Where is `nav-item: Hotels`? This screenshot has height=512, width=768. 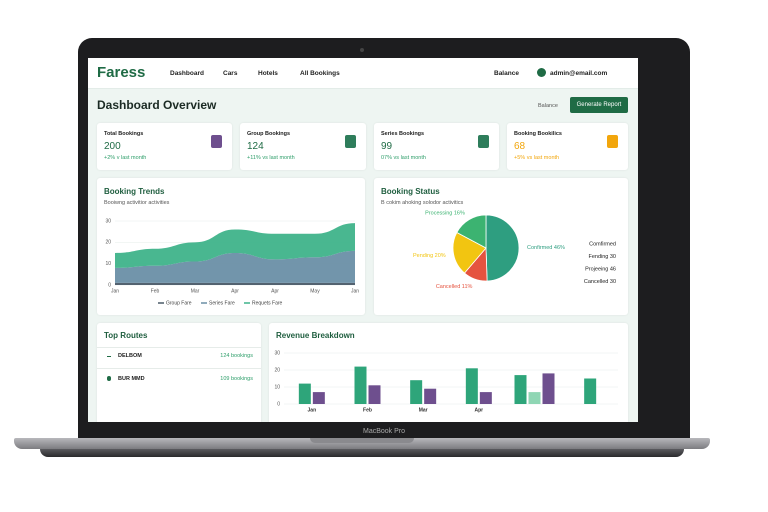 nav-item: Hotels is located at coordinates (268, 73).